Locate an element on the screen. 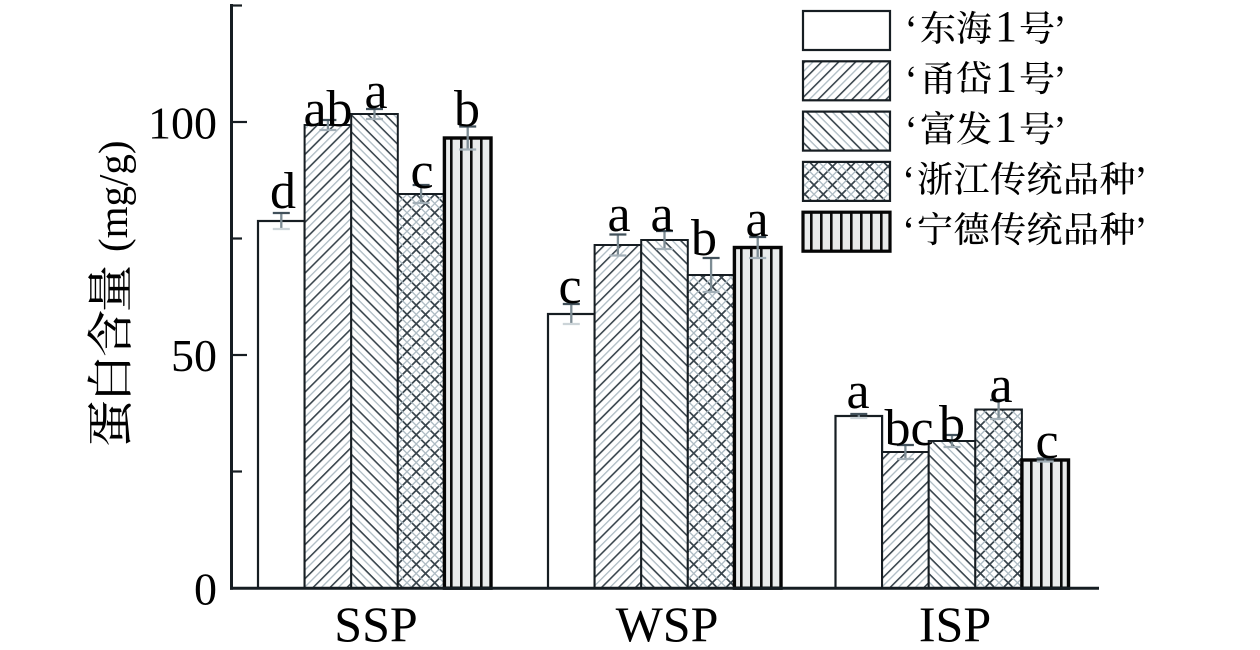  svg-text: WSP is located at coordinates (667, 623).